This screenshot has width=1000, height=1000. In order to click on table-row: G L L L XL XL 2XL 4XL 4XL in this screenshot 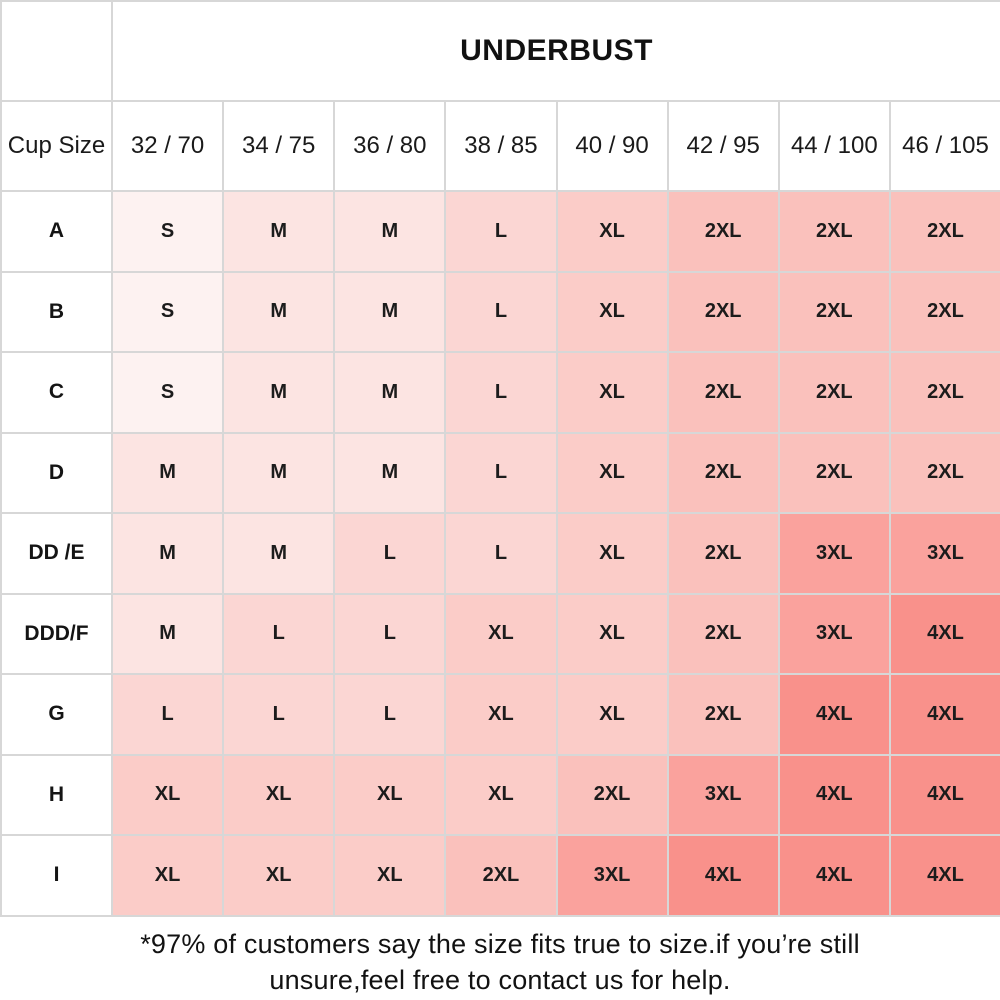, I will do `click(500, 714)`.